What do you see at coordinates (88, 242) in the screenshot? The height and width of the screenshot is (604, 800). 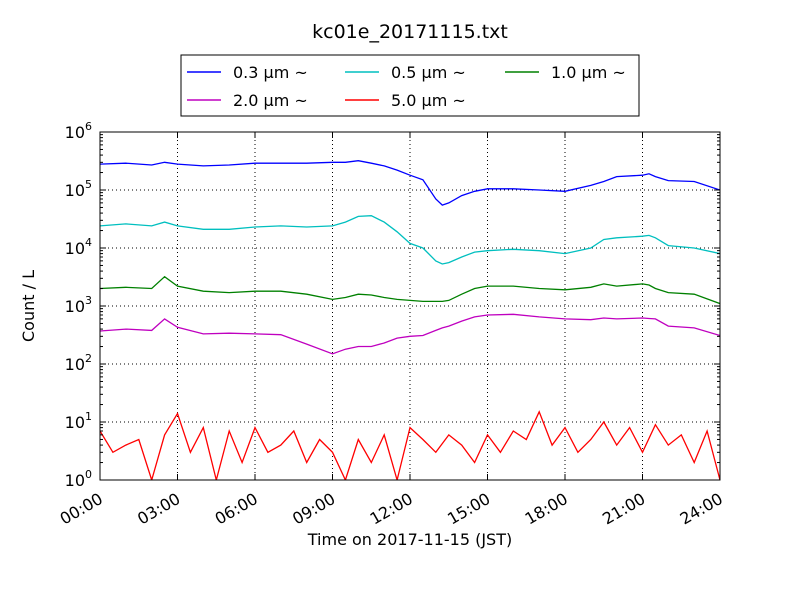 I see `y-tick-exponent: 4` at bounding box center [88, 242].